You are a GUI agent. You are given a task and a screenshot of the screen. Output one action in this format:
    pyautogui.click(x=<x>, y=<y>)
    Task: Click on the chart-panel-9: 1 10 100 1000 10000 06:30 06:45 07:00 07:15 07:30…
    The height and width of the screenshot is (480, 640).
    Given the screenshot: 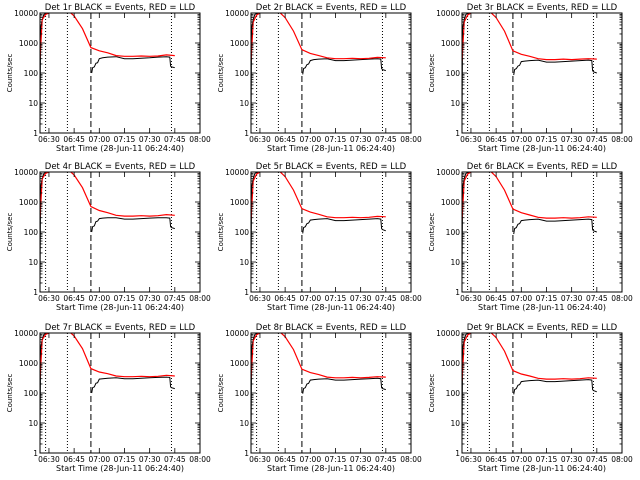 What is the action you would take?
    pyautogui.click(x=530, y=398)
    